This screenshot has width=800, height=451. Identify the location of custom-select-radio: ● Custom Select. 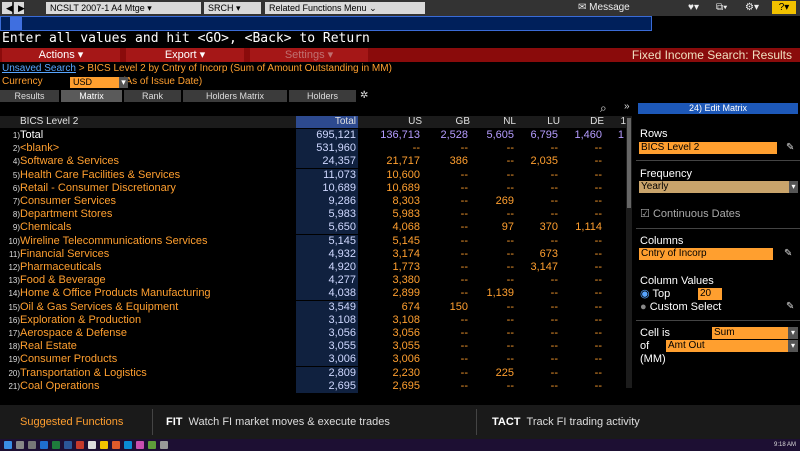
(680, 307).